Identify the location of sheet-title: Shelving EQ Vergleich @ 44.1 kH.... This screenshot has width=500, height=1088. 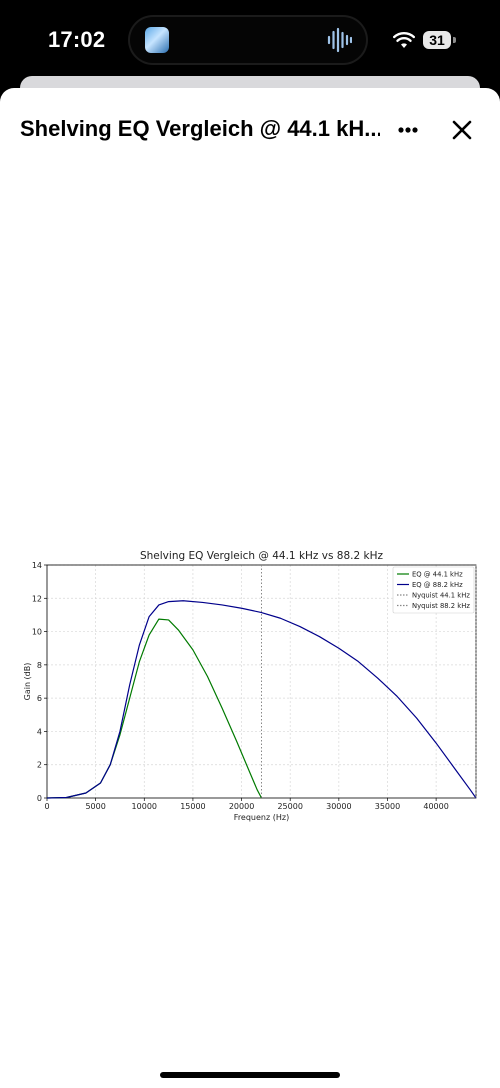
(200, 128).